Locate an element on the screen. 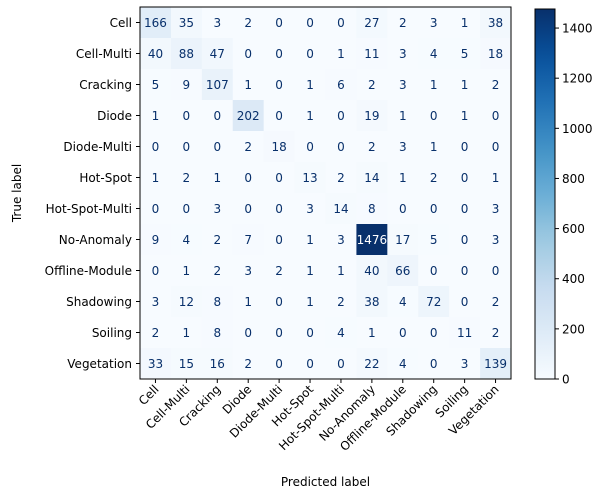 The height and width of the screenshot is (500, 608). cell-value-label: 40 is located at coordinates (155, 54).